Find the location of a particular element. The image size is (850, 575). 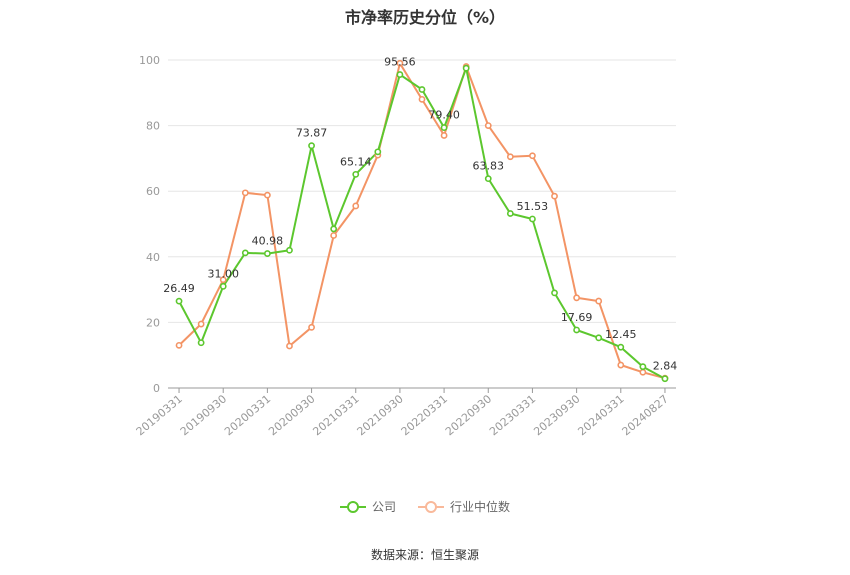

data-label-14: 63.83 is located at coordinates (489, 166).